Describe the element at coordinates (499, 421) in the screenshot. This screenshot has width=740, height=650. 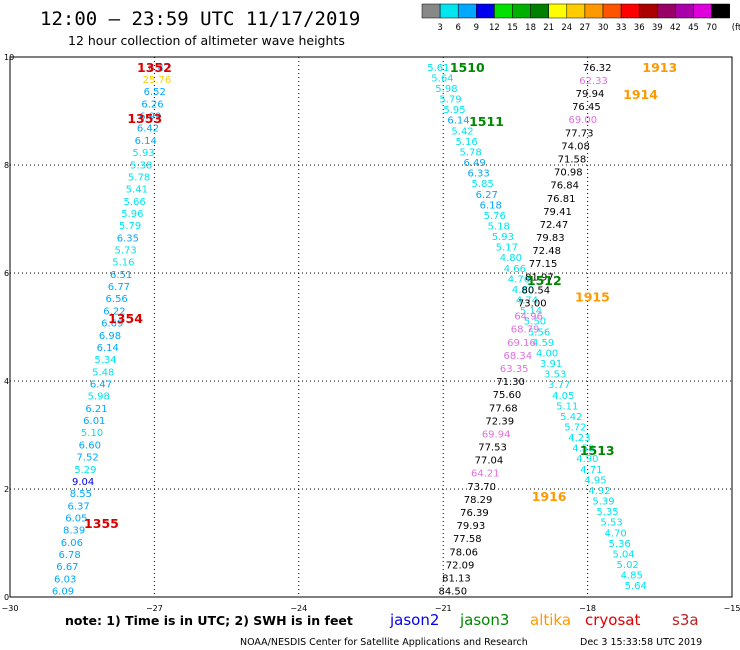
I see `wave-height-point: 72.39` at that location.